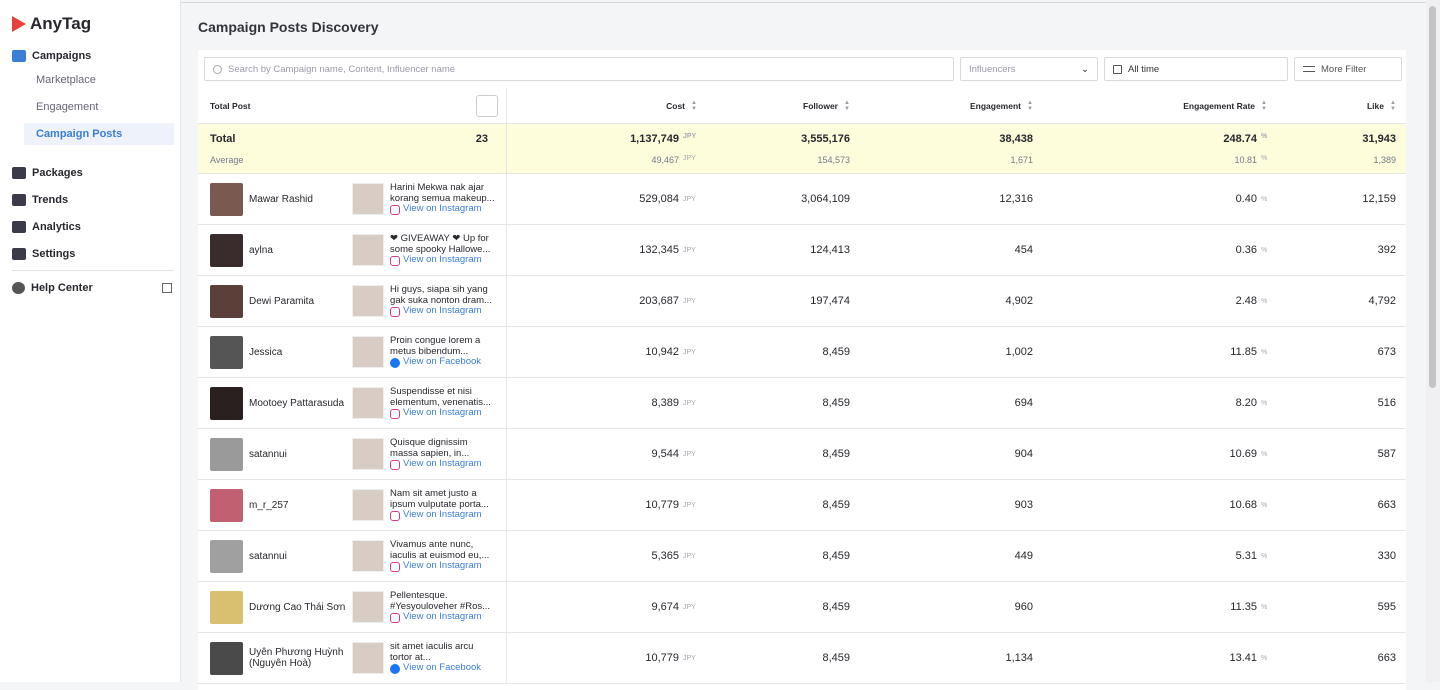 The height and width of the screenshot is (690, 1440). Describe the element at coordinates (50, 200) in the screenshot. I see `nav-label: Trends` at that location.